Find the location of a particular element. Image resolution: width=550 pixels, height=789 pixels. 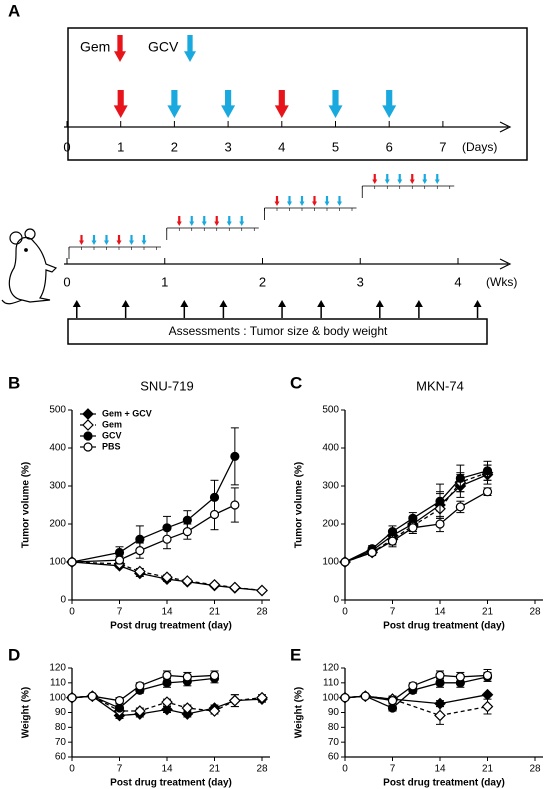

y-tick-label: 80 is located at coordinates (334, 727).